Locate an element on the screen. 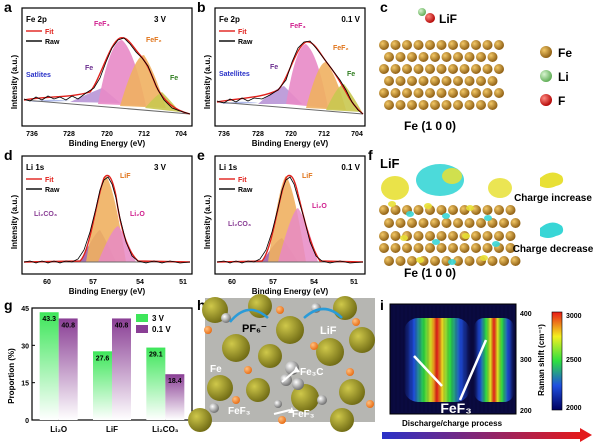 The image size is (600, 444). x-tick: 57 is located at coordinates (93, 282).